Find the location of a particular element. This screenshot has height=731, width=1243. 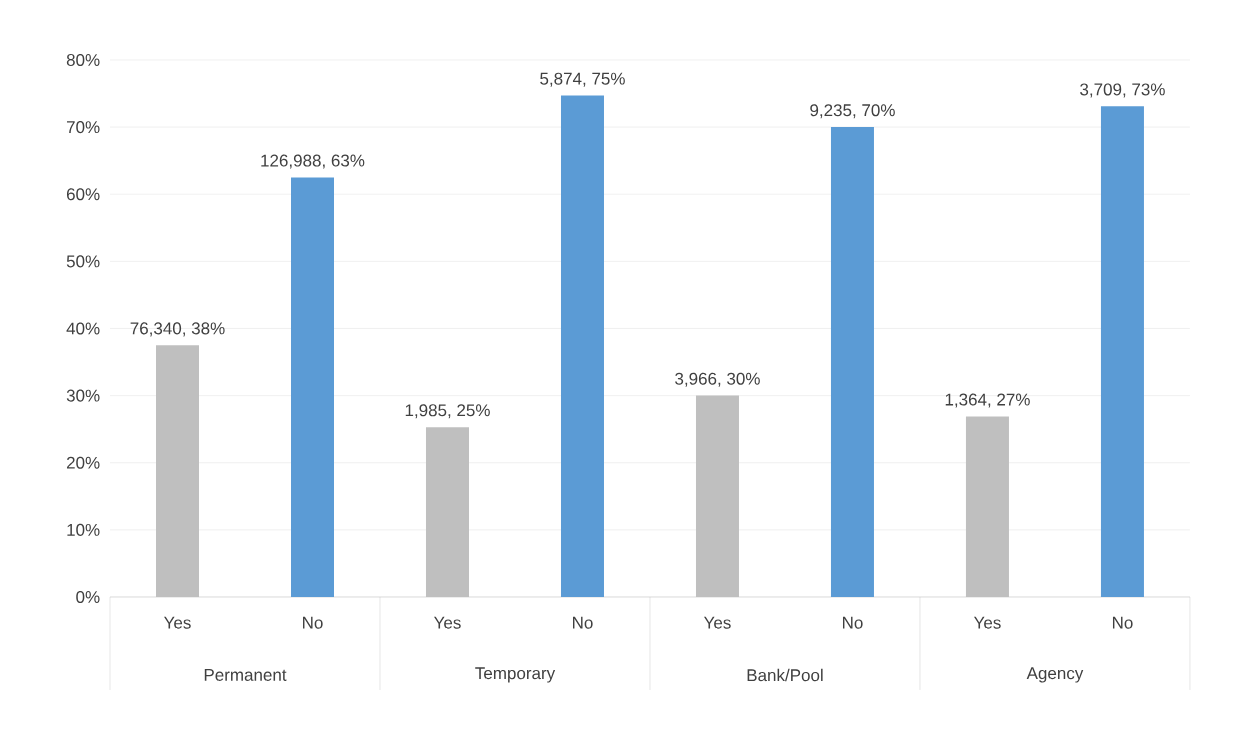

y-tick-label: 40% is located at coordinates (83, 328).